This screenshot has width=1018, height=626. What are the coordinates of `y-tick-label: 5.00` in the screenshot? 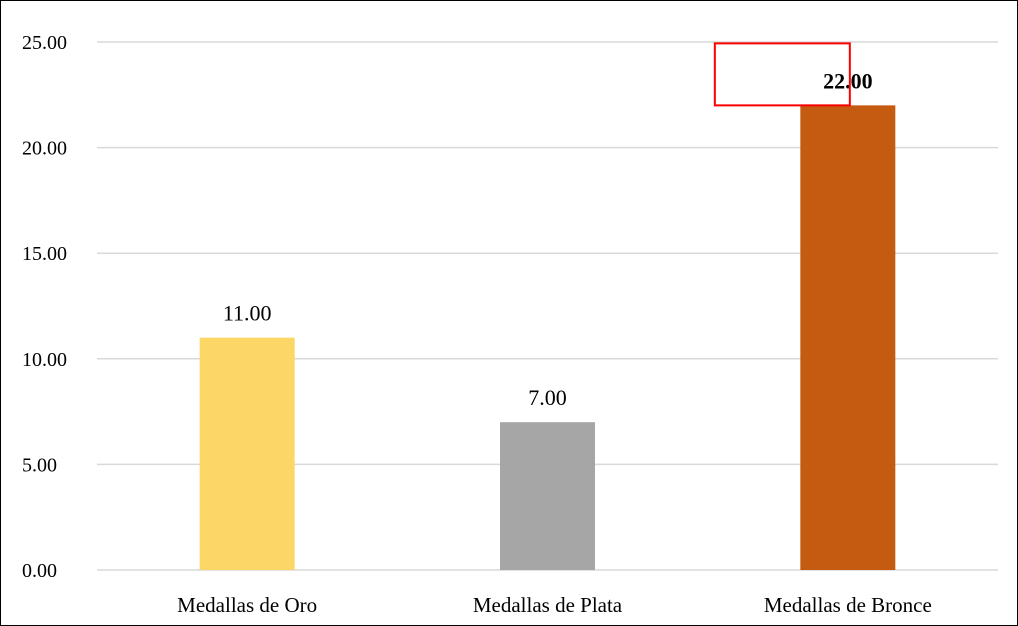 It's located at (39, 465).